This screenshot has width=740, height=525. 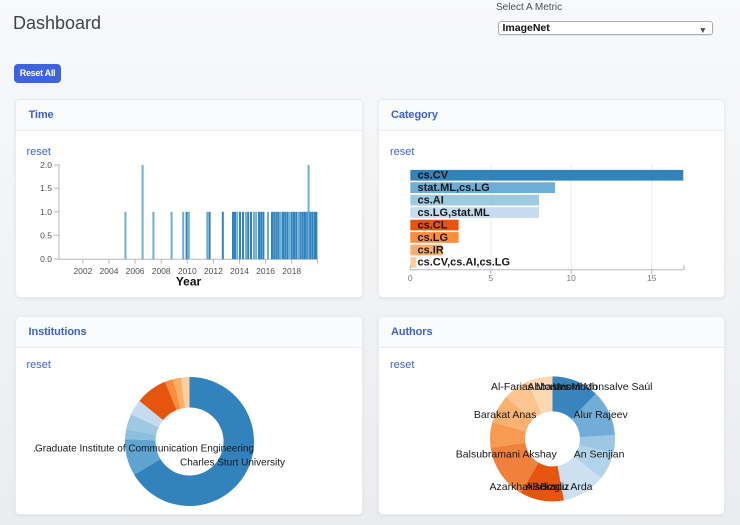 What do you see at coordinates (506, 454) in the screenshot?
I see `svg-text: Balsubramani Akshay` at bounding box center [506, 454].